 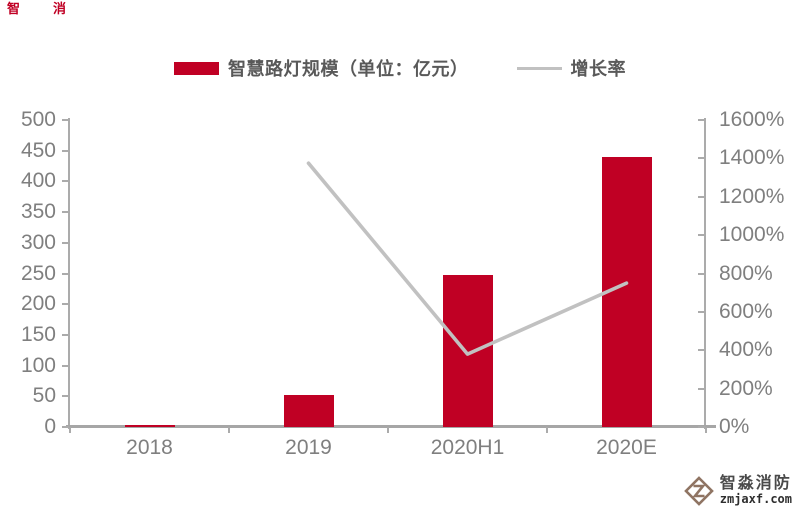 I want to click on bar-series-swatch, so click(x=196, y=68).